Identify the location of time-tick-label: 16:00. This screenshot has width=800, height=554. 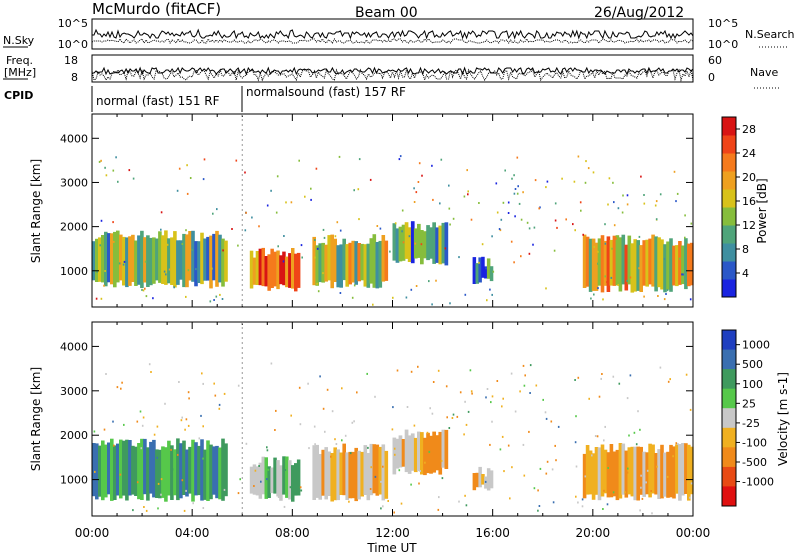
(492, 533).